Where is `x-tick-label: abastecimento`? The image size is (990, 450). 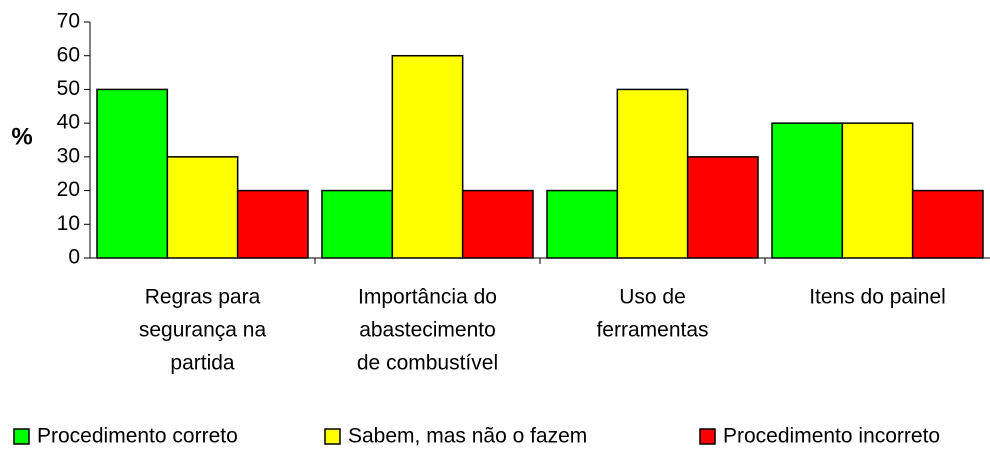
x-tick-label: abastecimento is located at coordinates (427, 330).